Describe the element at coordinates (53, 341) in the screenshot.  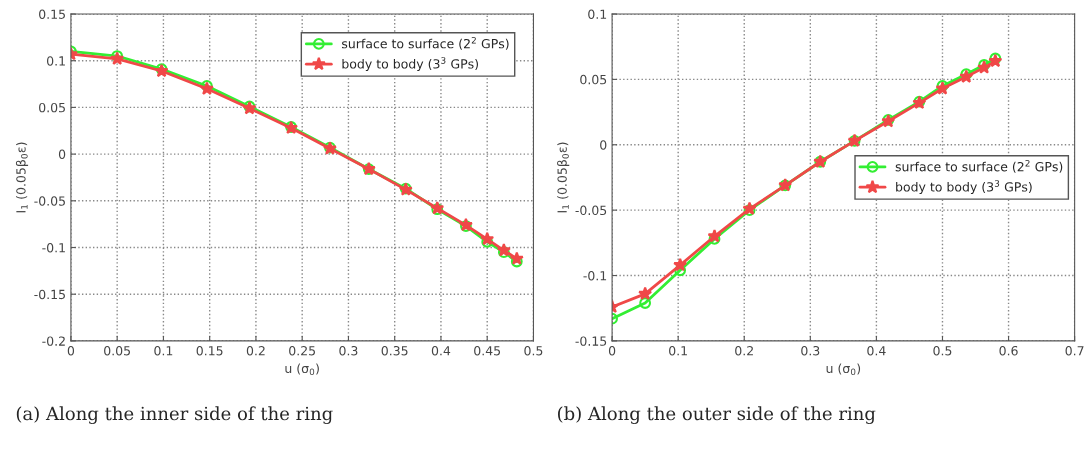
I see `y-tick-label: -0.2` at that location.